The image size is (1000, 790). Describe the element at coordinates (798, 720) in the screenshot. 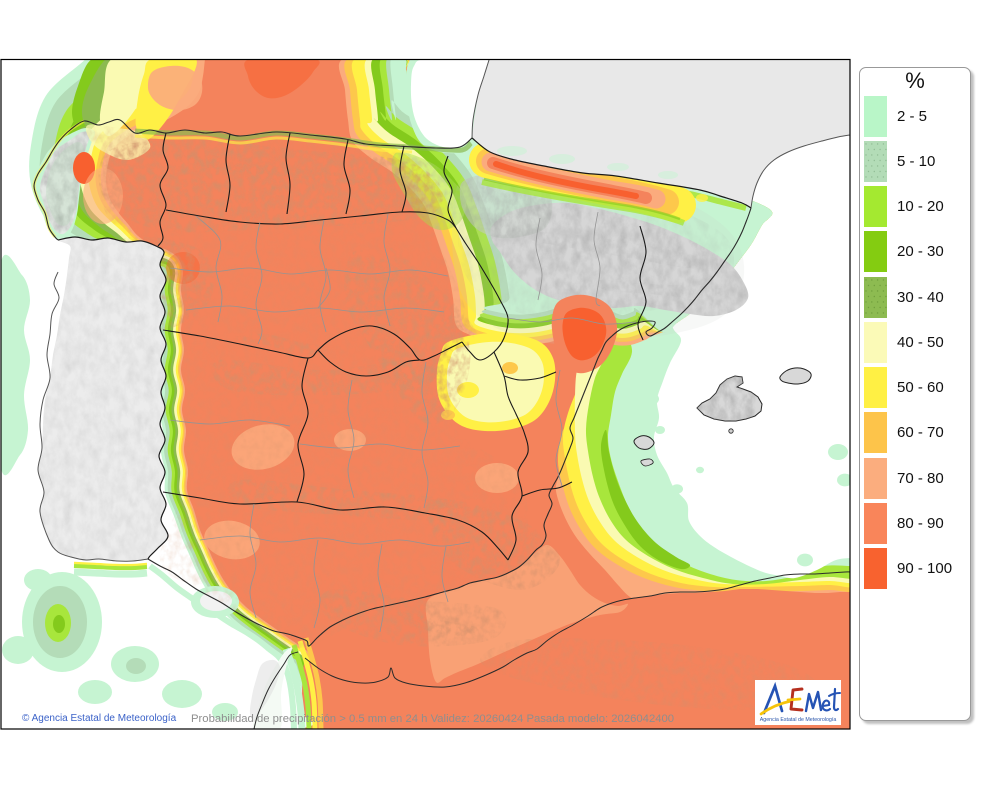

I see `svg-text:Agencia Estatal de Meteorologí: Agencia Estatal de Meteorología` at that location.